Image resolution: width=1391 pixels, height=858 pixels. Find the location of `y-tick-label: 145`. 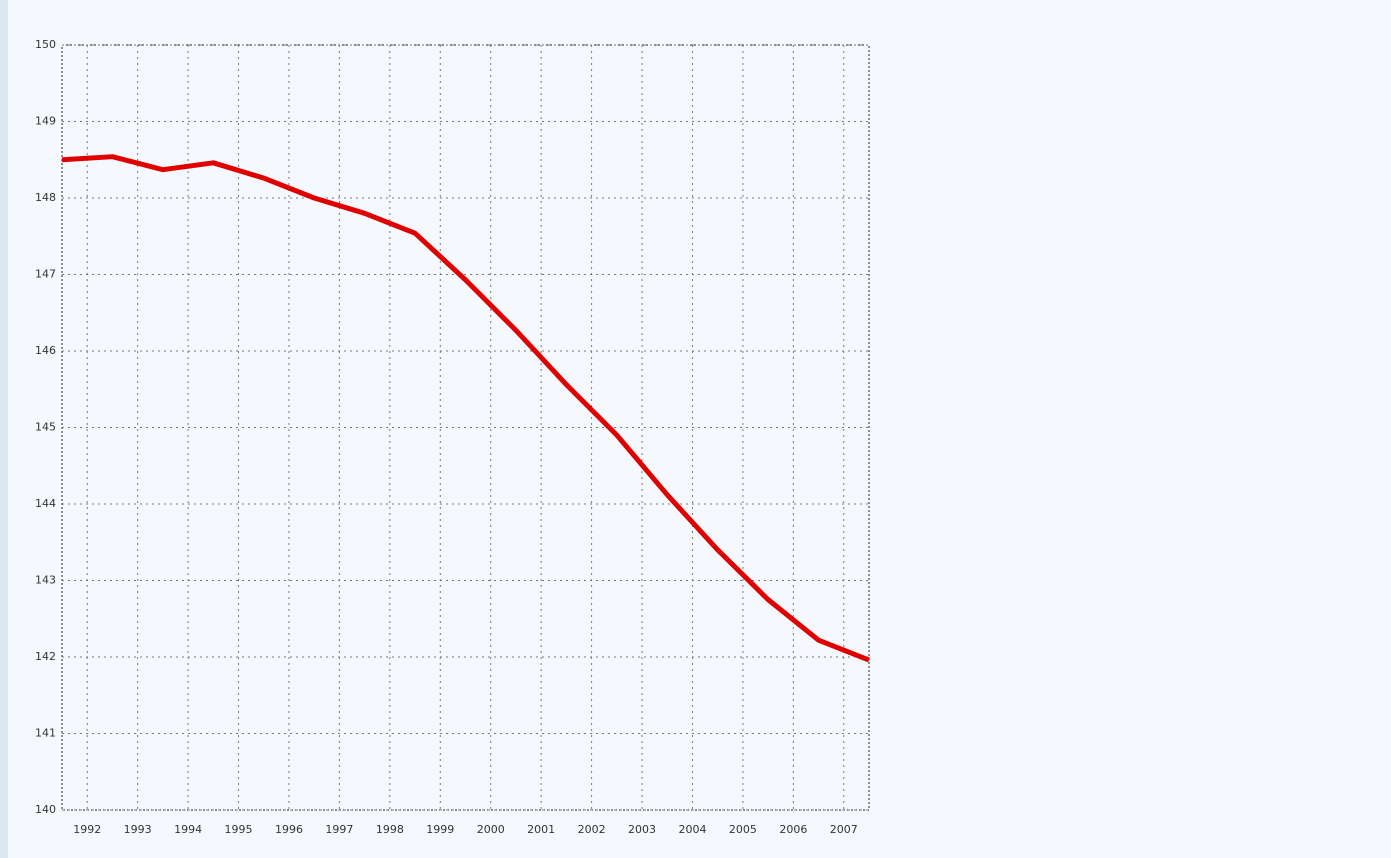

y-tick-label: 145 is located at coordinates (45, 427).